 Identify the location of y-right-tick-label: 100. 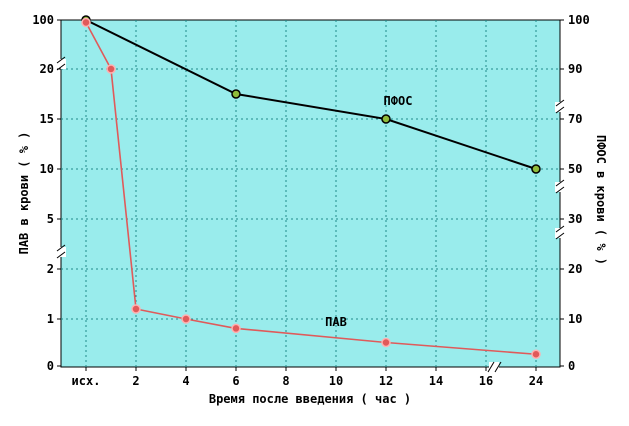
(579, 20).